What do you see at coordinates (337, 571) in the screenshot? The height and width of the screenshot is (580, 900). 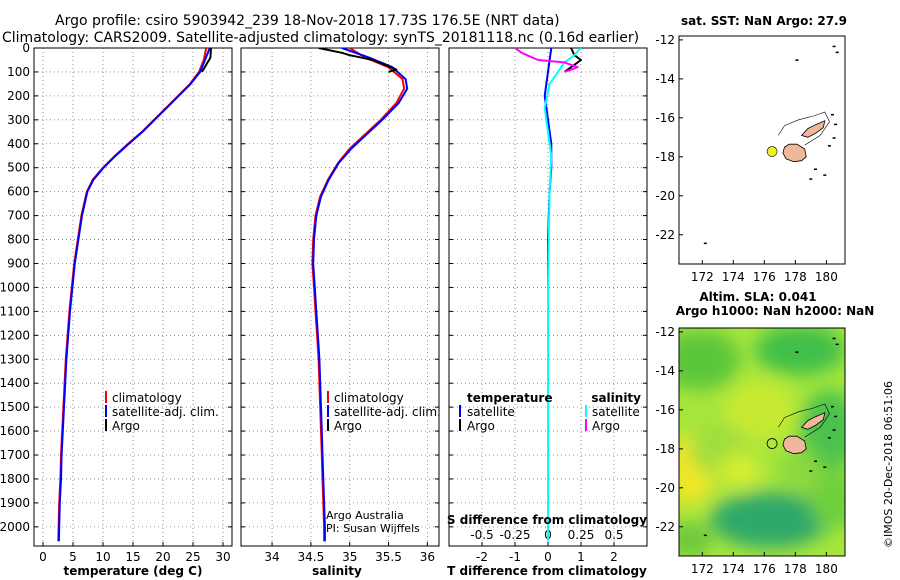 I see `salinity-xlabel: salinity` at bounding box center [337, 571].